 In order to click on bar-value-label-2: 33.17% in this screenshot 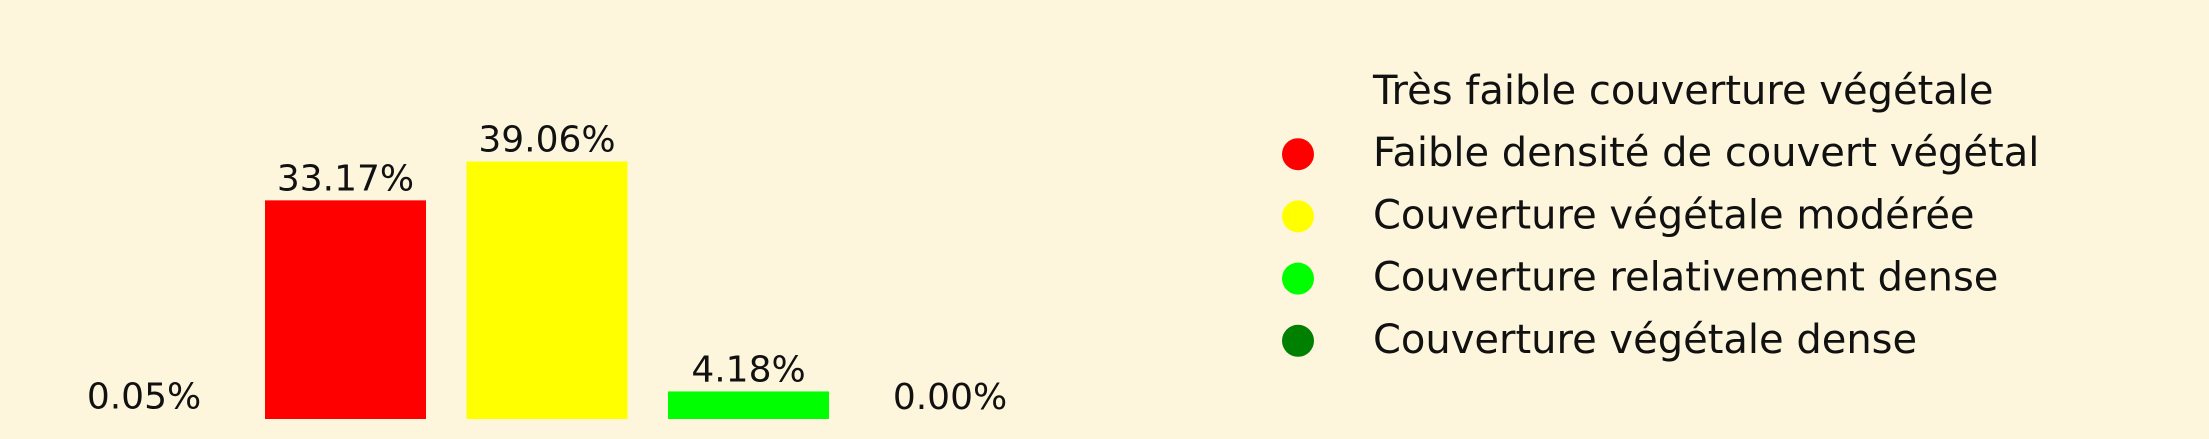, I will do `click(345, 178)`.